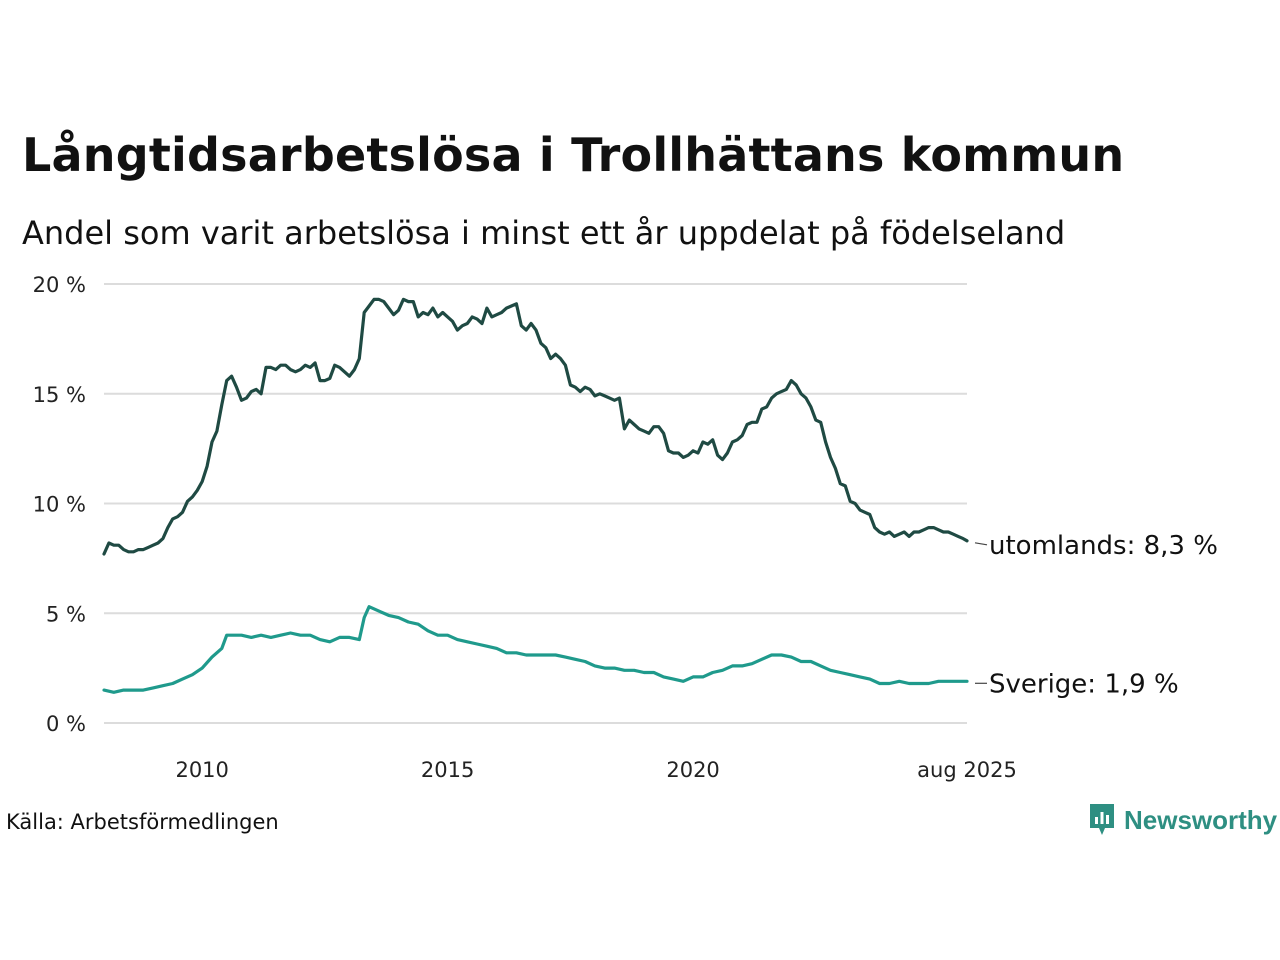 The height and width of the screenshot is (960, 1280). What do you see at coordinates (201, 770) in the screenshot?
I see `x-tick-label: 2010` at bounding box center [201, 770].